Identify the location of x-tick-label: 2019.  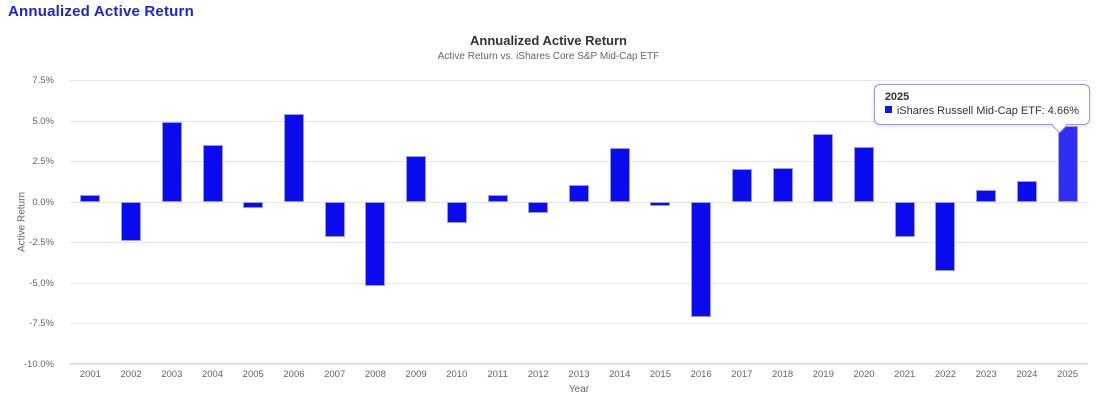
(823, 374).